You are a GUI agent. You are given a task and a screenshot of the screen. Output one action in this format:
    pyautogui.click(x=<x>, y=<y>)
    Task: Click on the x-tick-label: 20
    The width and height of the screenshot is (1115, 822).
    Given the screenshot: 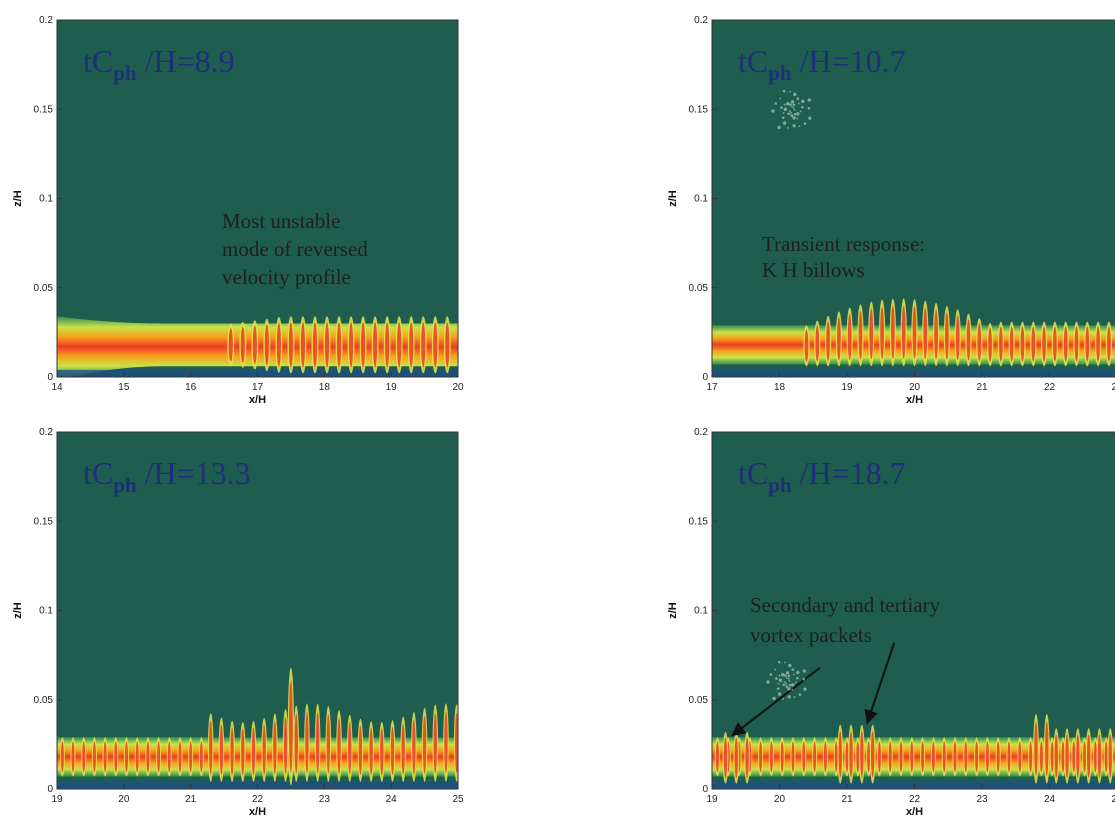 What is the action you would take?
    pyautogui.click(x=915, y=387)
    